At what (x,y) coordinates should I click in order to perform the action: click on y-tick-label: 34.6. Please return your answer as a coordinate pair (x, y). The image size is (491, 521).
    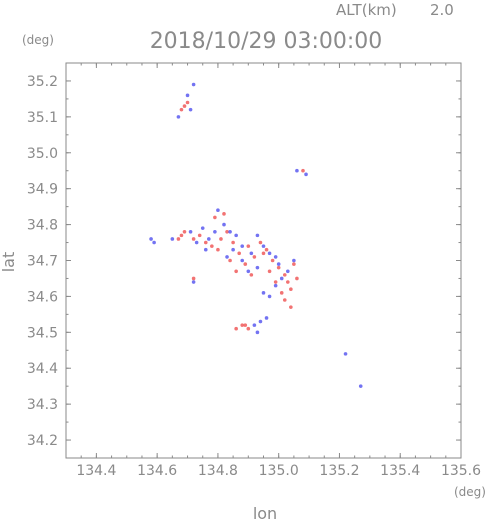
    Looking at the image, I should click on (42, 297).